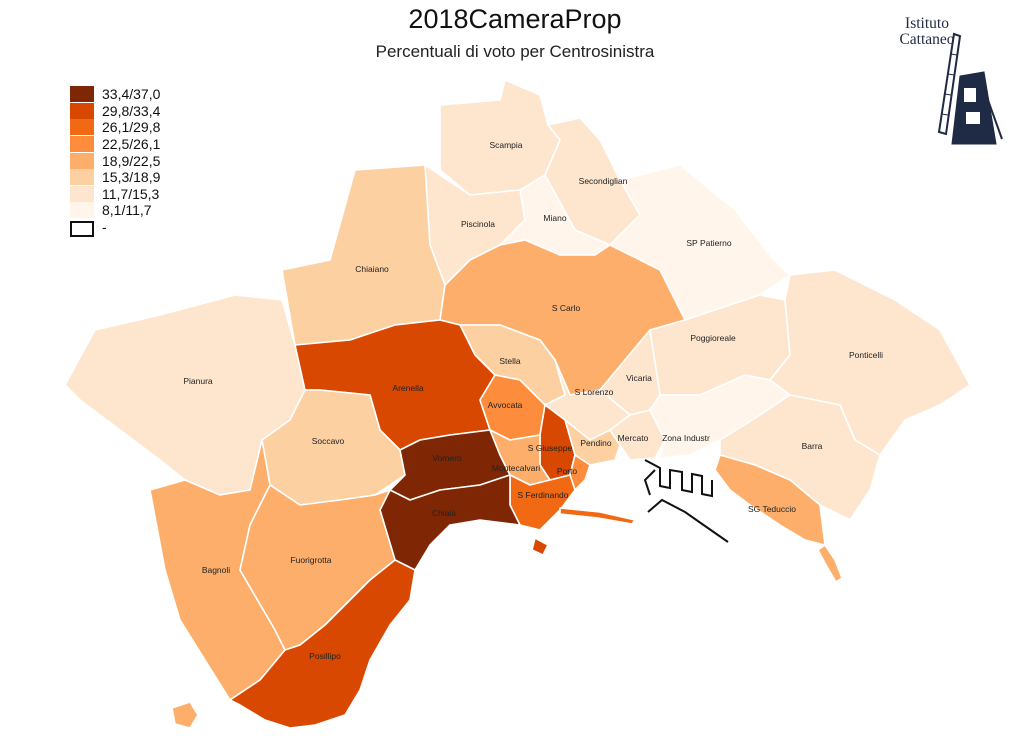 Image resolution: width=1030 pixels, height=750 pixels. I want to click on legend-label: 18,9/22,5, so click(131, 160).